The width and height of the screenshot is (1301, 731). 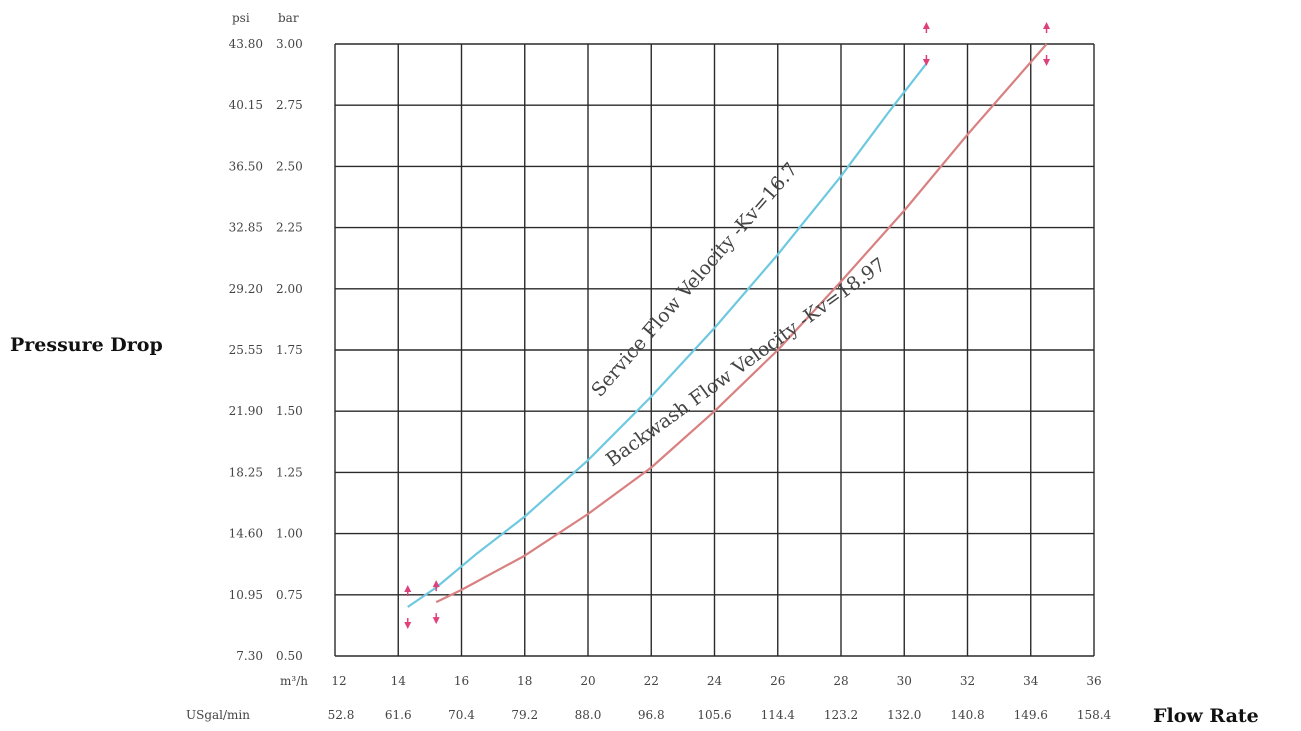 What do you see at coordinates (524, 681) in the screenshot?
I see `m3h-tick-label: 18` at bounding box center [524, 681].